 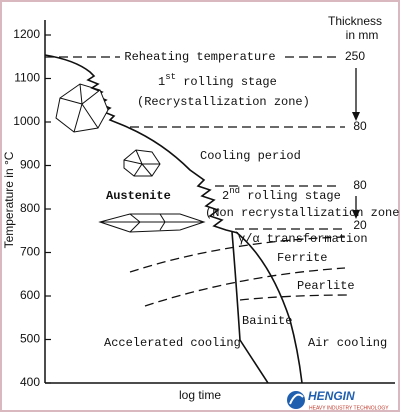 I want to click on annotation: 1st rolling stage, so click(x=217, y=80).